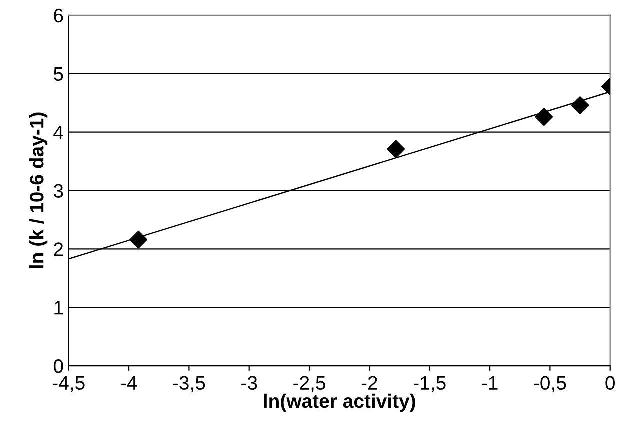 The image size is (626, 441). Describe the element at coordinates (129, 383) in the screenshot. I see `x-tick-label: -4` at that location.